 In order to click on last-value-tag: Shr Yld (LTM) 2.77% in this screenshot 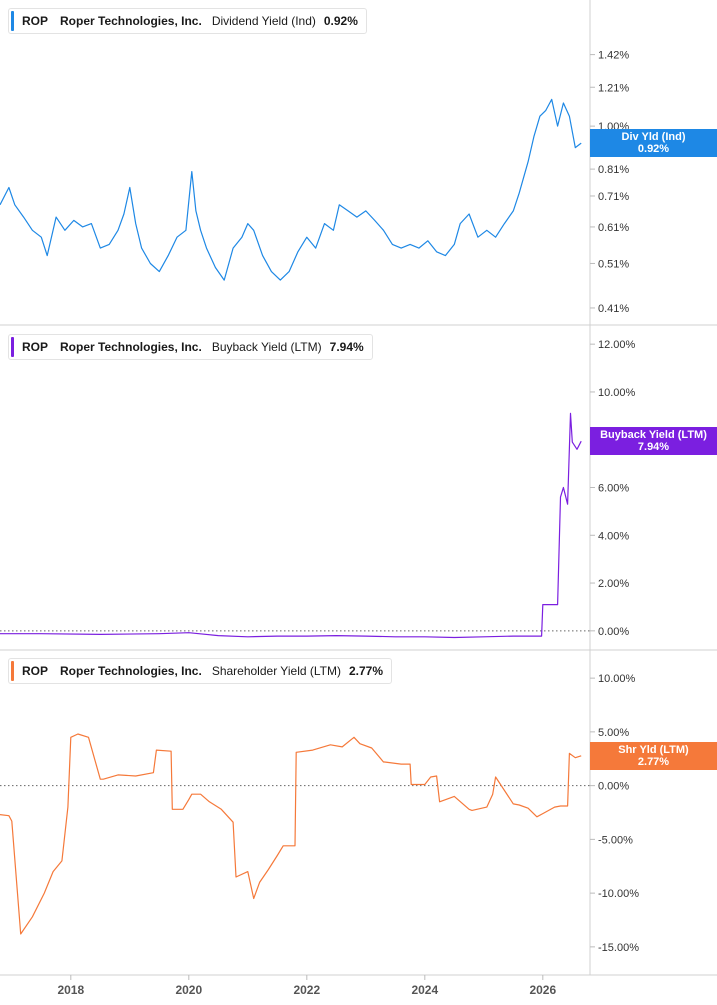, I will do `click(653, 755)`.